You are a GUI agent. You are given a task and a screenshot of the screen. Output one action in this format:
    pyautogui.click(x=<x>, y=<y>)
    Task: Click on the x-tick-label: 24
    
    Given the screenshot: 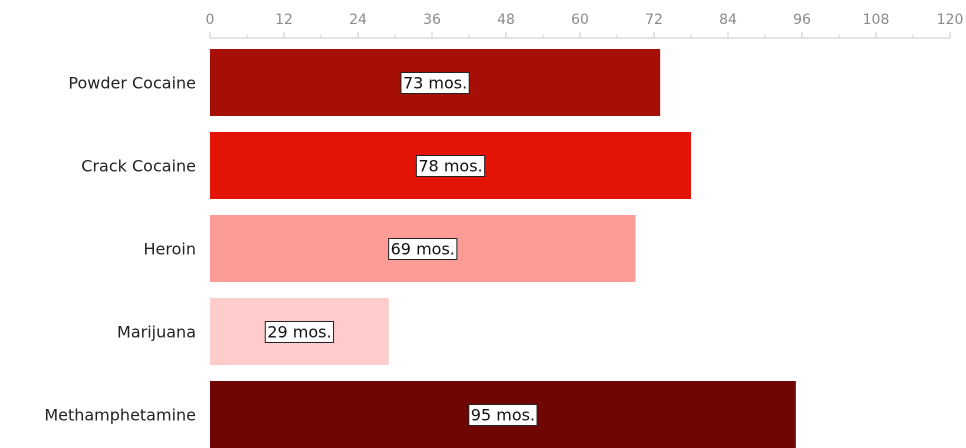 What is the action you would take?
    pyautogui.click(x=358, y=20)
    